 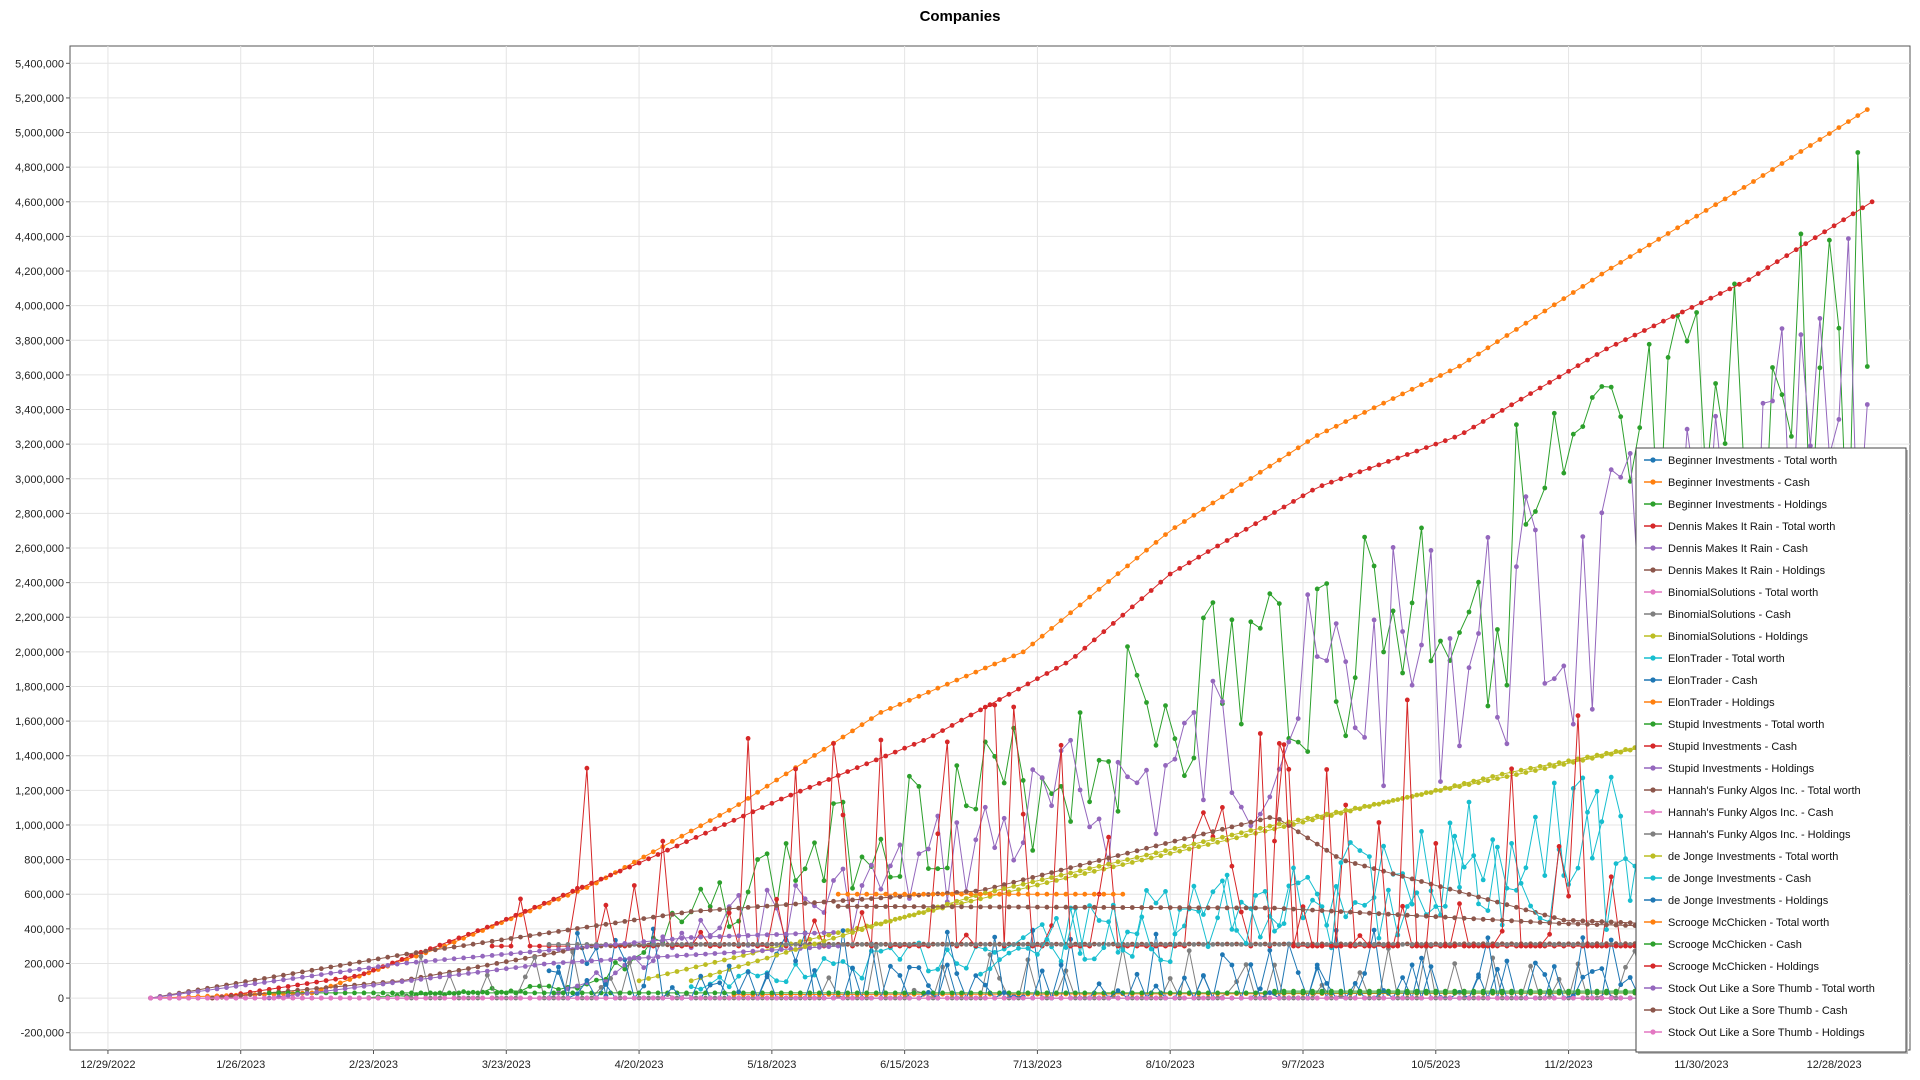 What do you see at coordinates (506, 1065) in the screenshot?
I see `x-tick-label: 3/23/2023` at bounding box center [506, 1065].